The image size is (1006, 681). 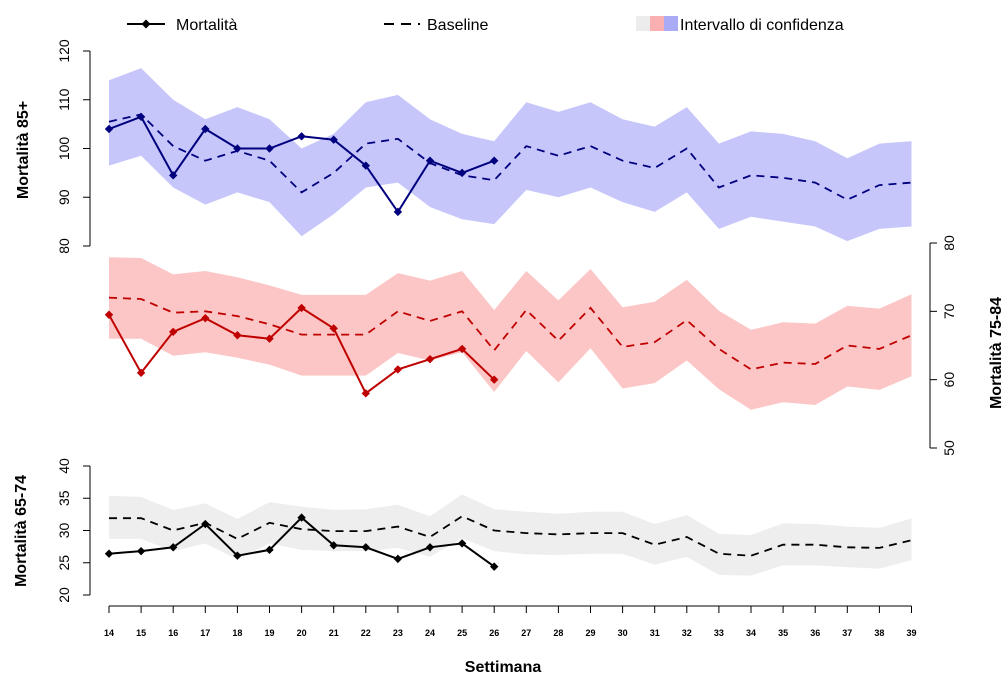 I want to click on y-axis-title-65-74: Mortalità 65-74, so click(x=21, y=531).